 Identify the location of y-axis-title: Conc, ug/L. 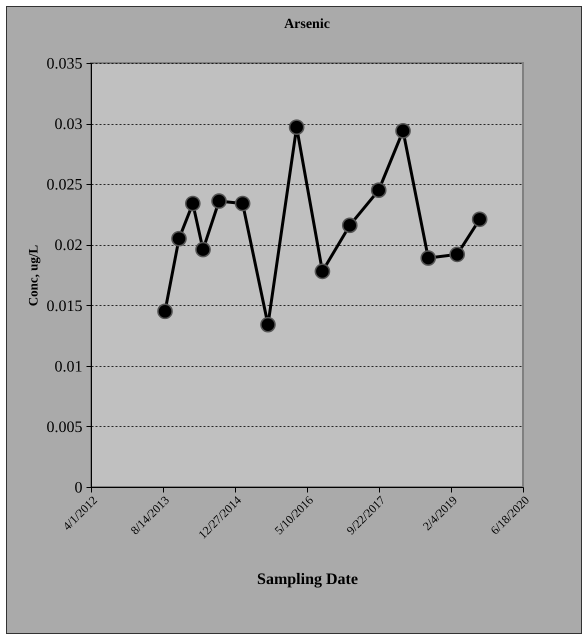
(33, 275).